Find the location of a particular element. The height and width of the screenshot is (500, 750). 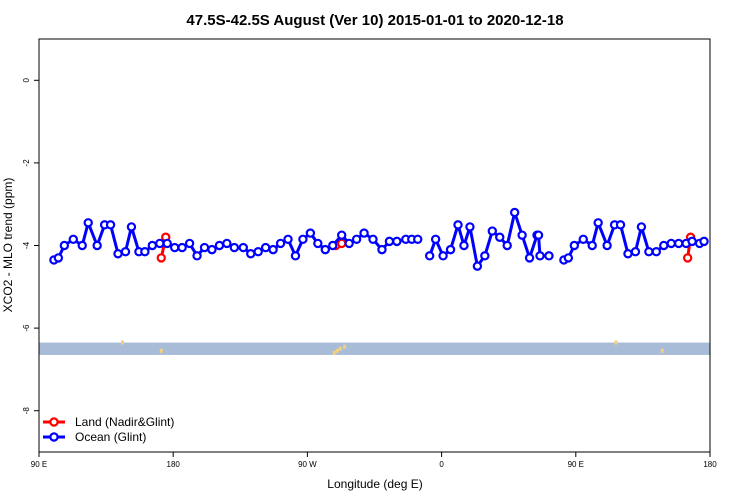

data-band is located at coordinates (374, 348).